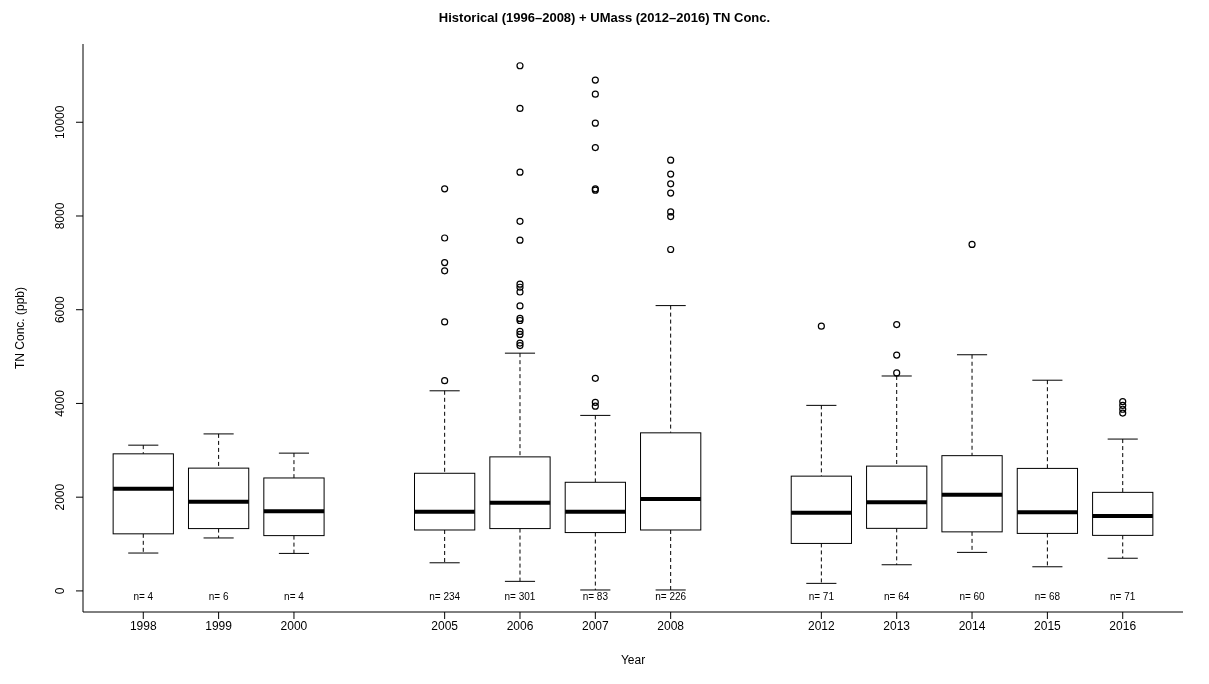 The width and height of the screenshot is (1209, 684). I want to click on annotation: n= 226, so click(671, 597).